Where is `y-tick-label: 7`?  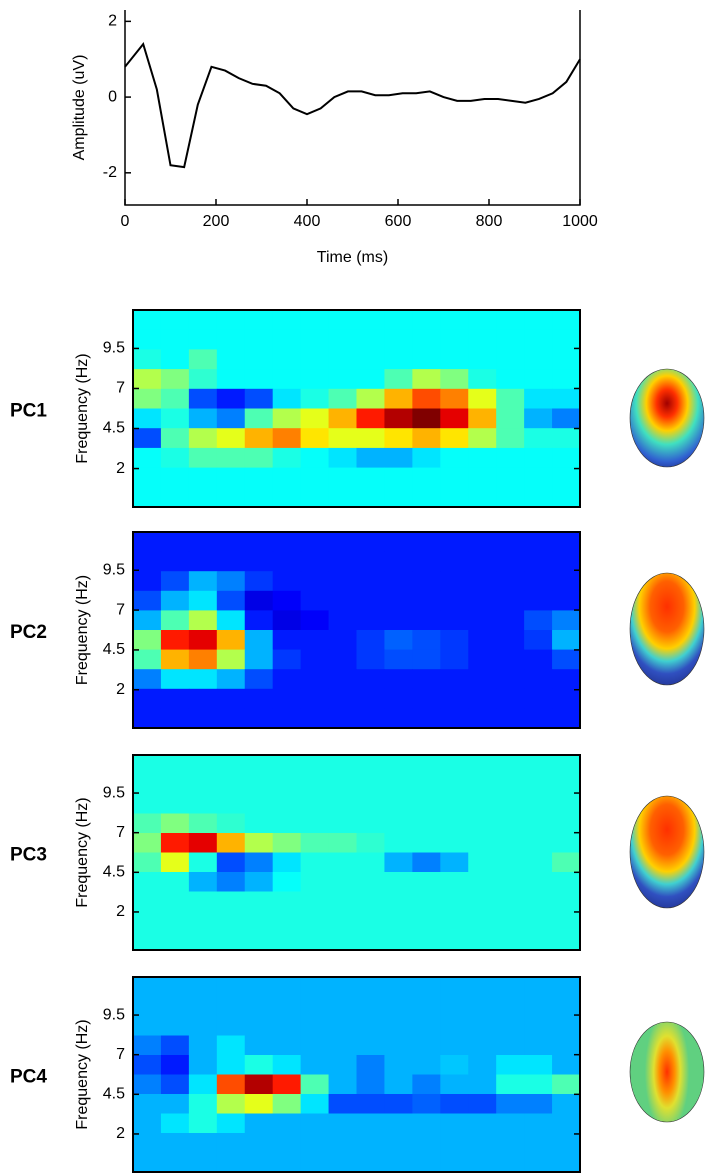
y-tick-label: 7 is located at coordinates (120, 609).